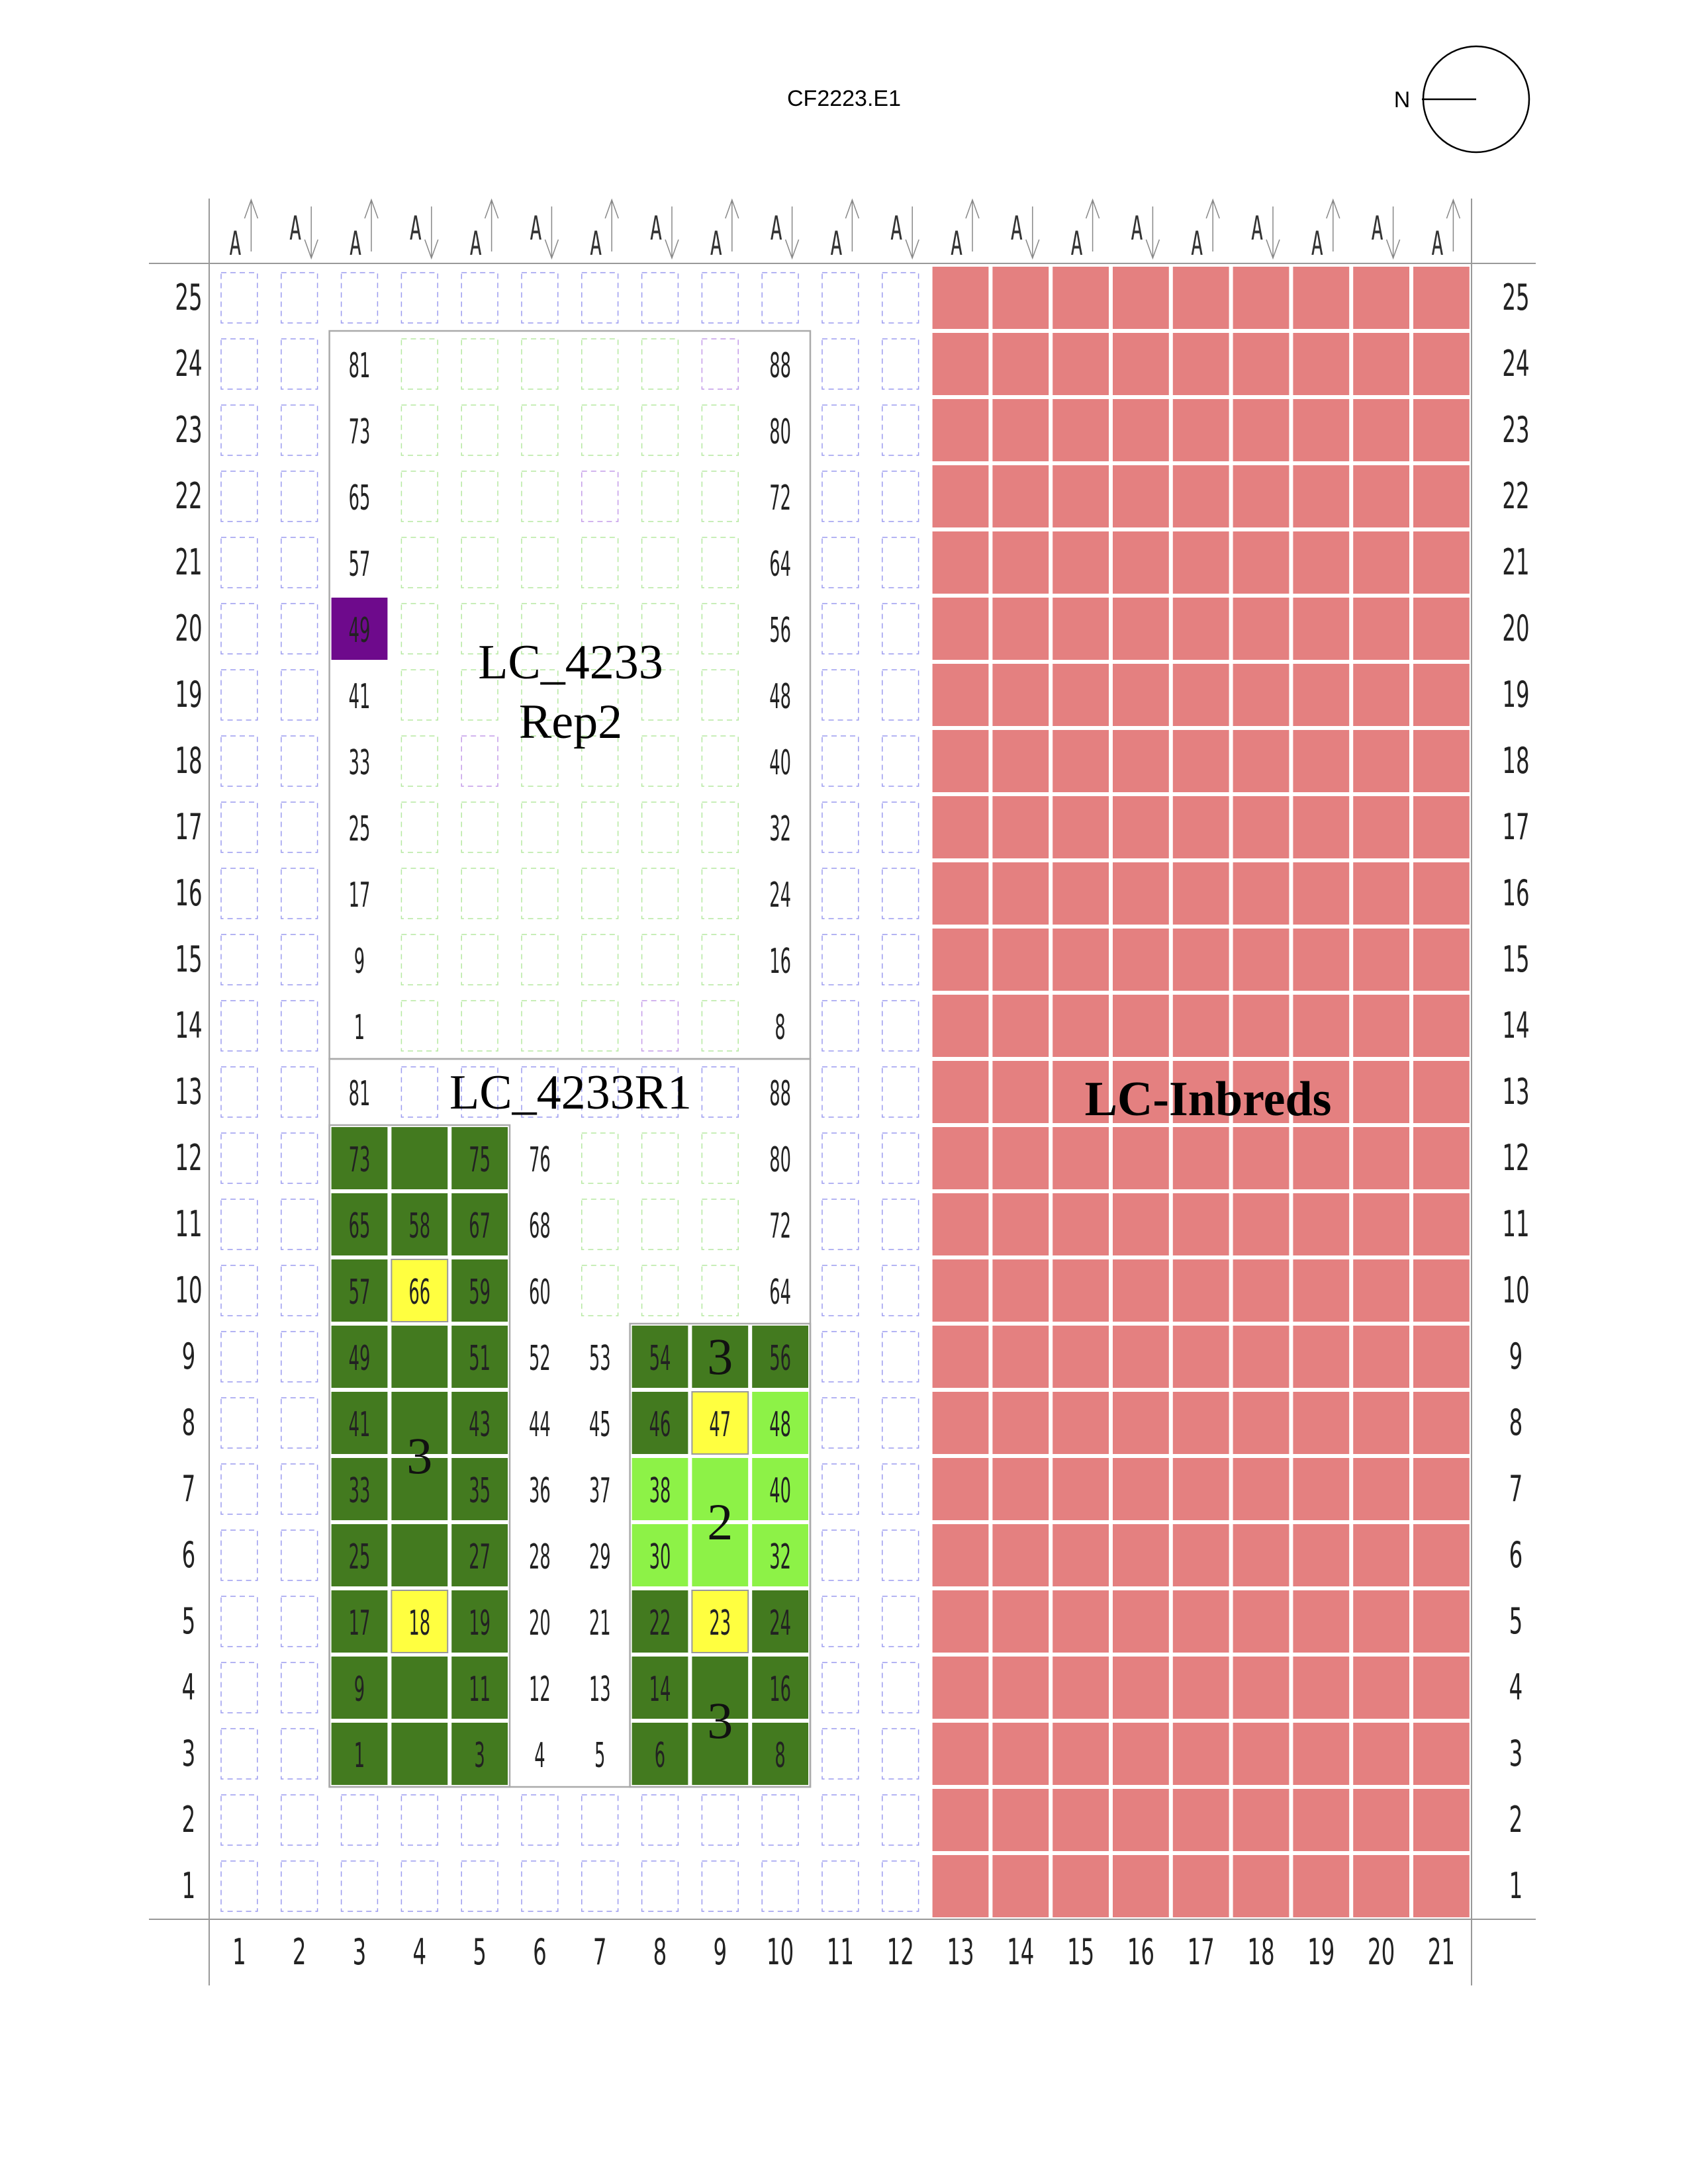 The width and height of the screenshot is (1688, 2184). I want to click on rep2-label-line1: LC_4233, so click(570, 662).